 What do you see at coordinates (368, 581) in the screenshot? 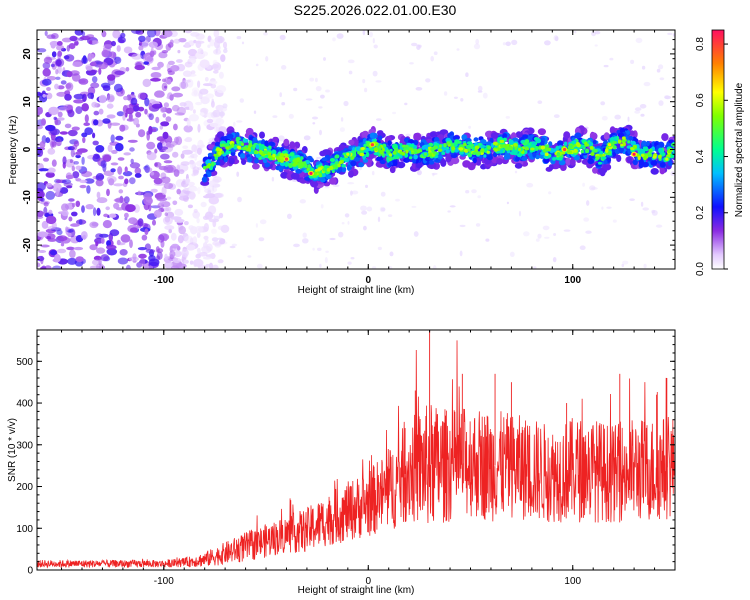
I see `x-tick-label: 0` at bounding box center [368, 581].